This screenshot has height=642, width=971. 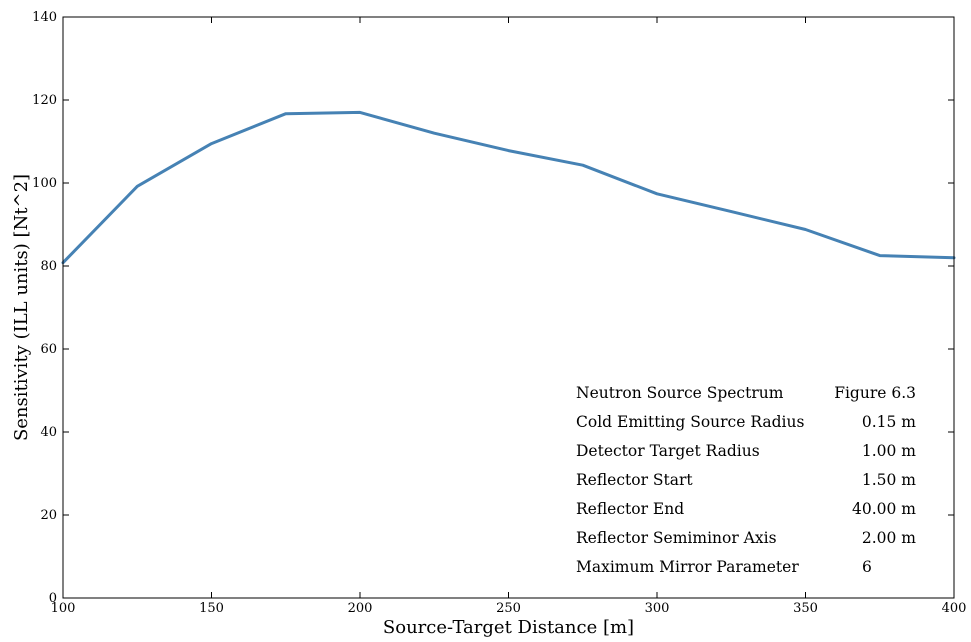 I want to click on y-tick-label: 80, so click(x=48, y=266).